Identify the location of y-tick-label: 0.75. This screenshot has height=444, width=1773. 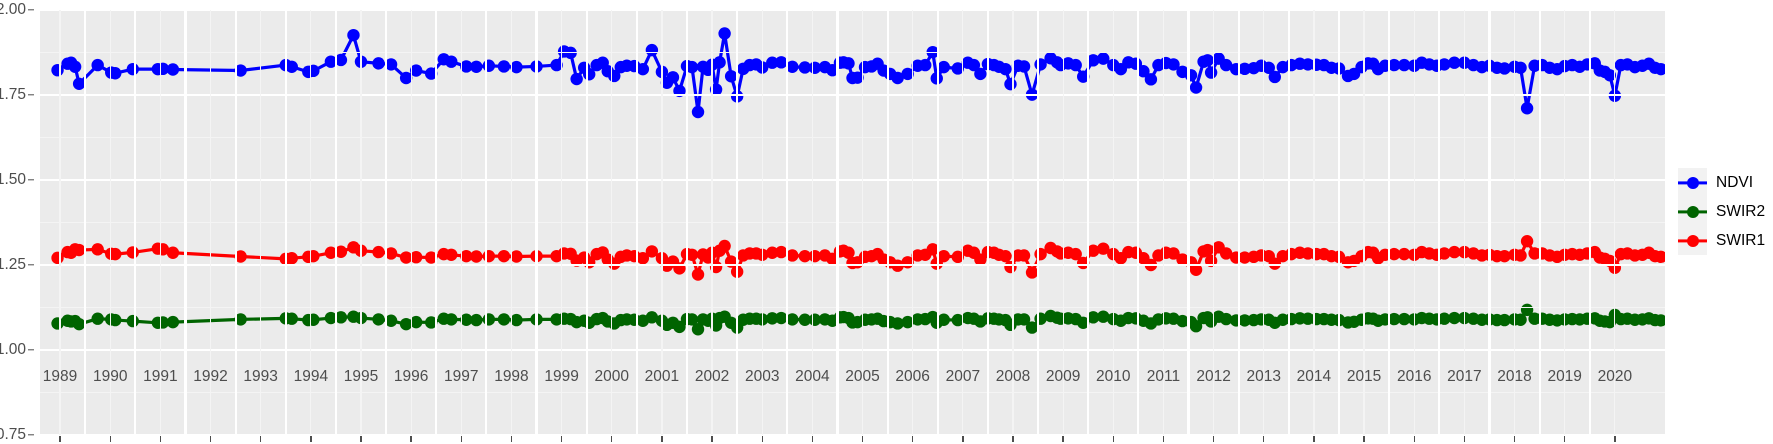
(13, 434).